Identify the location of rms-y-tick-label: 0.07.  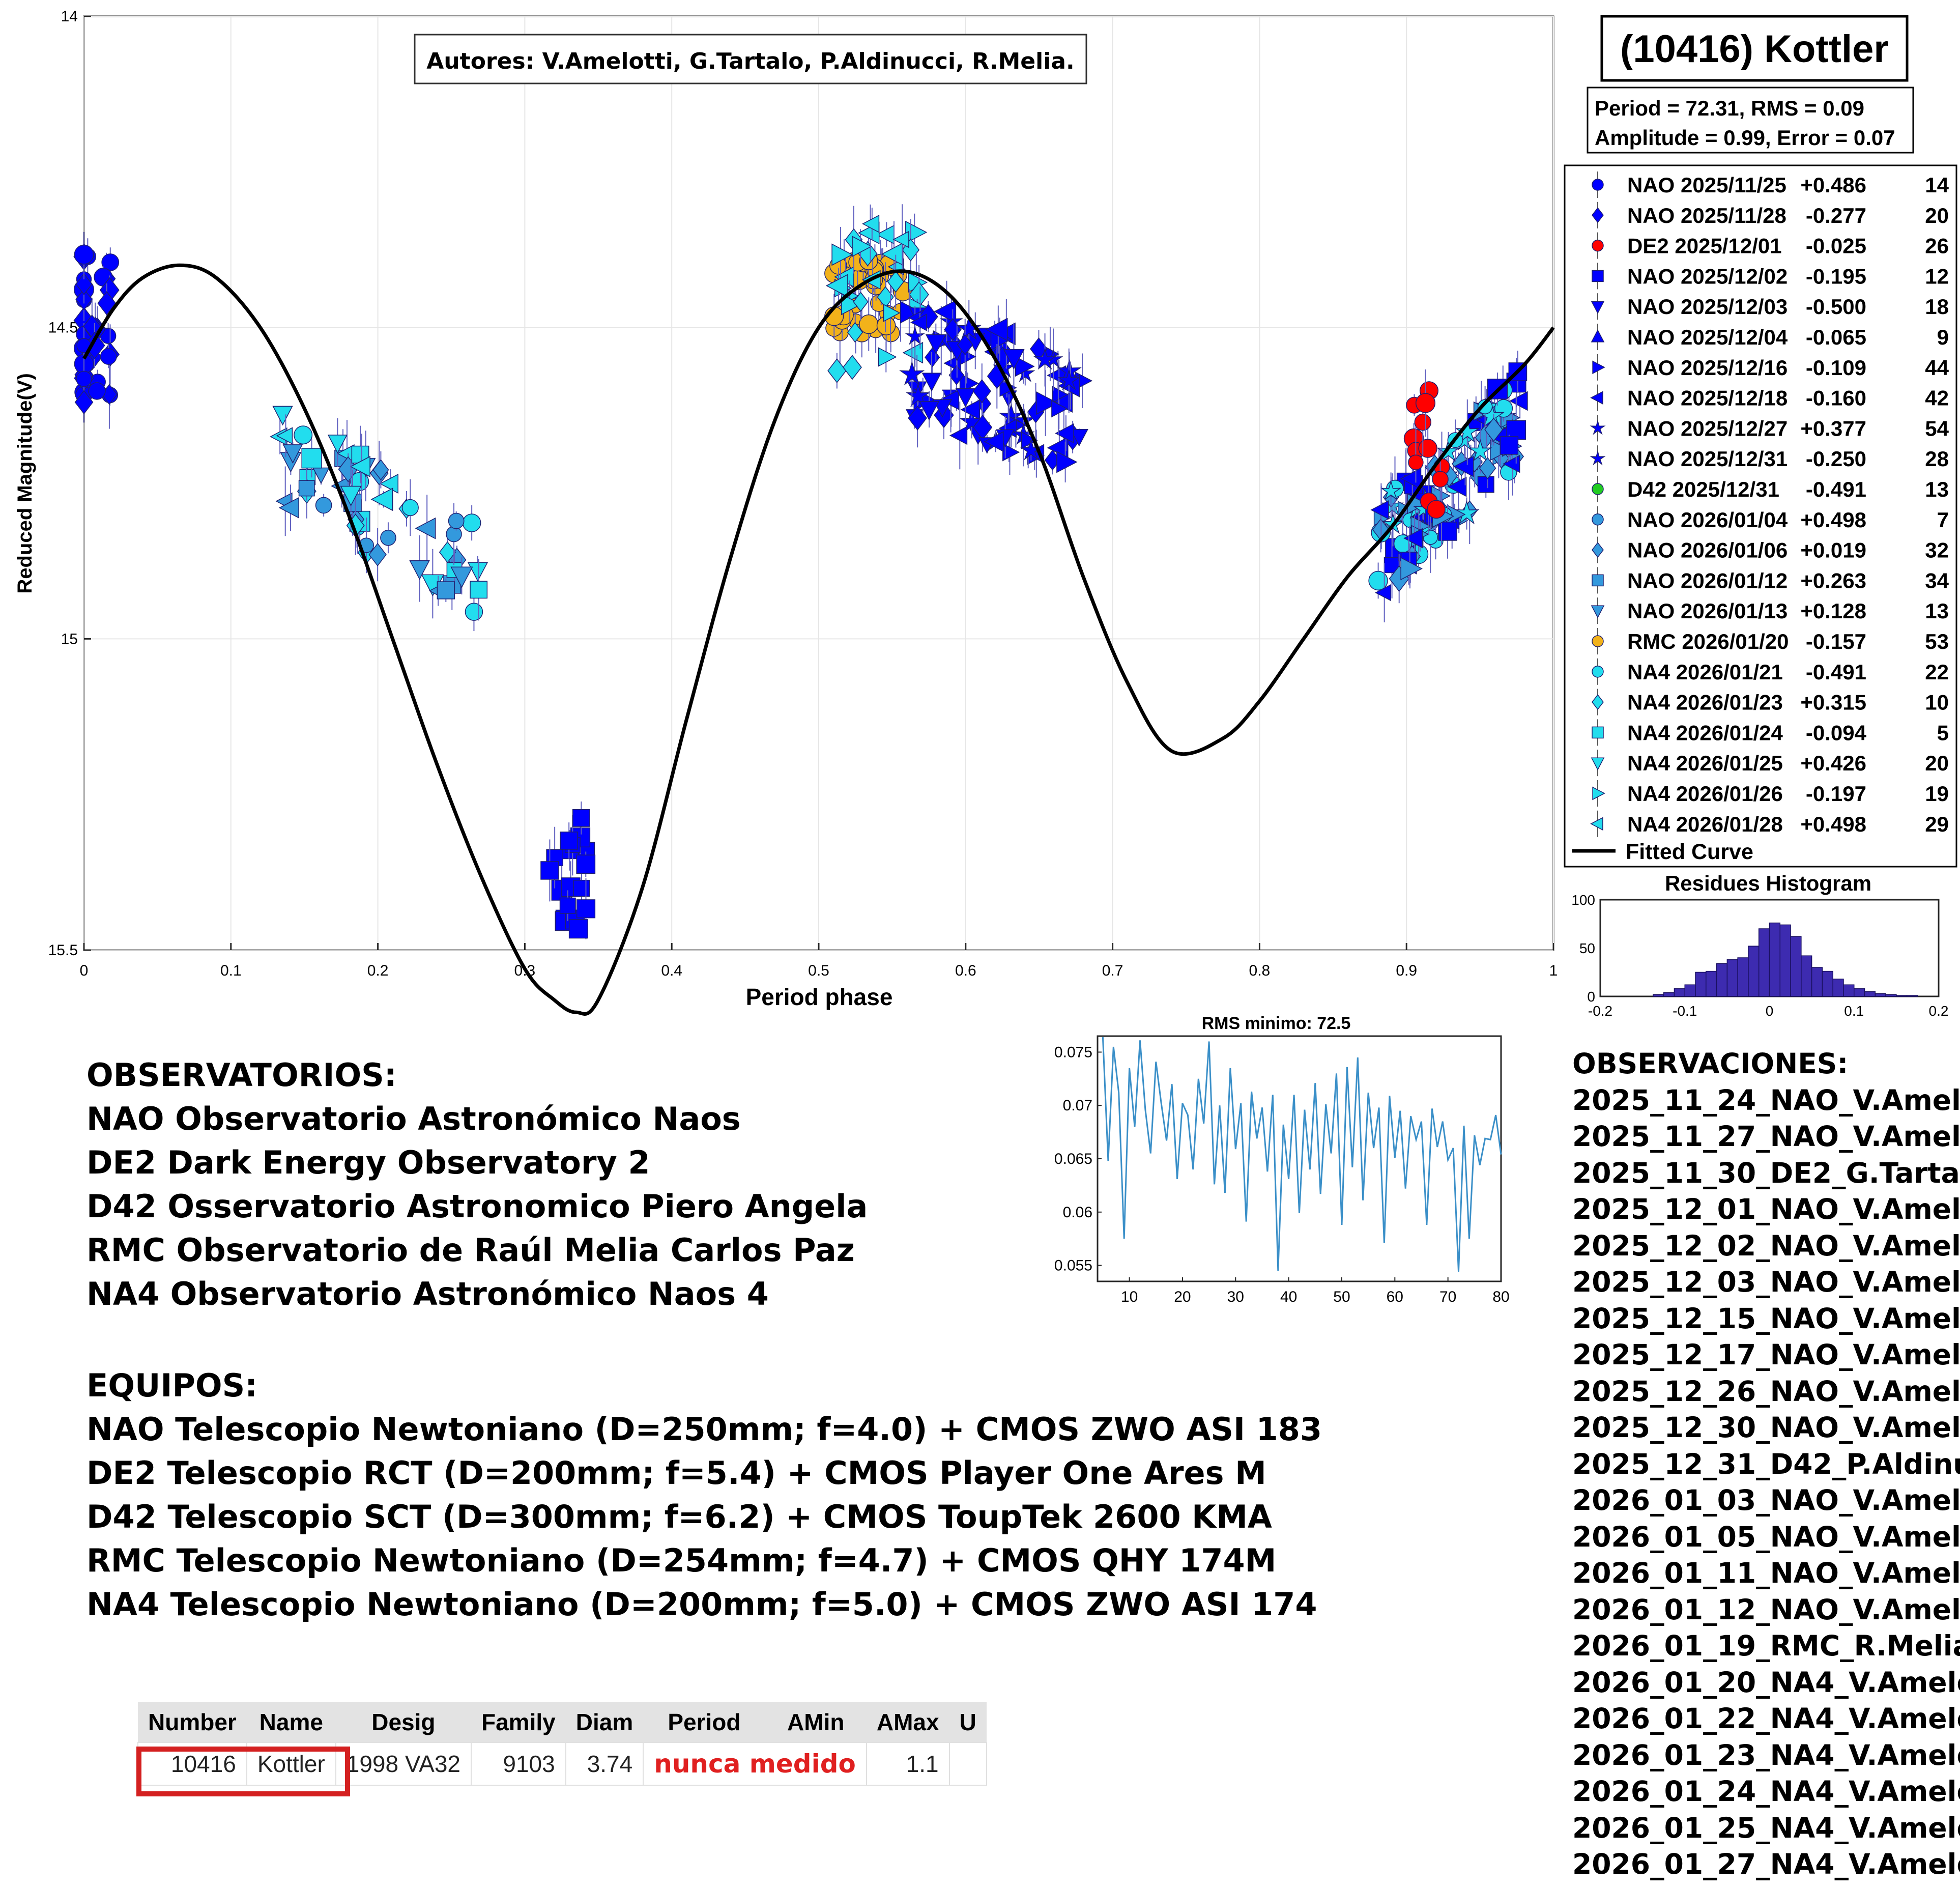
(1077, 1105).